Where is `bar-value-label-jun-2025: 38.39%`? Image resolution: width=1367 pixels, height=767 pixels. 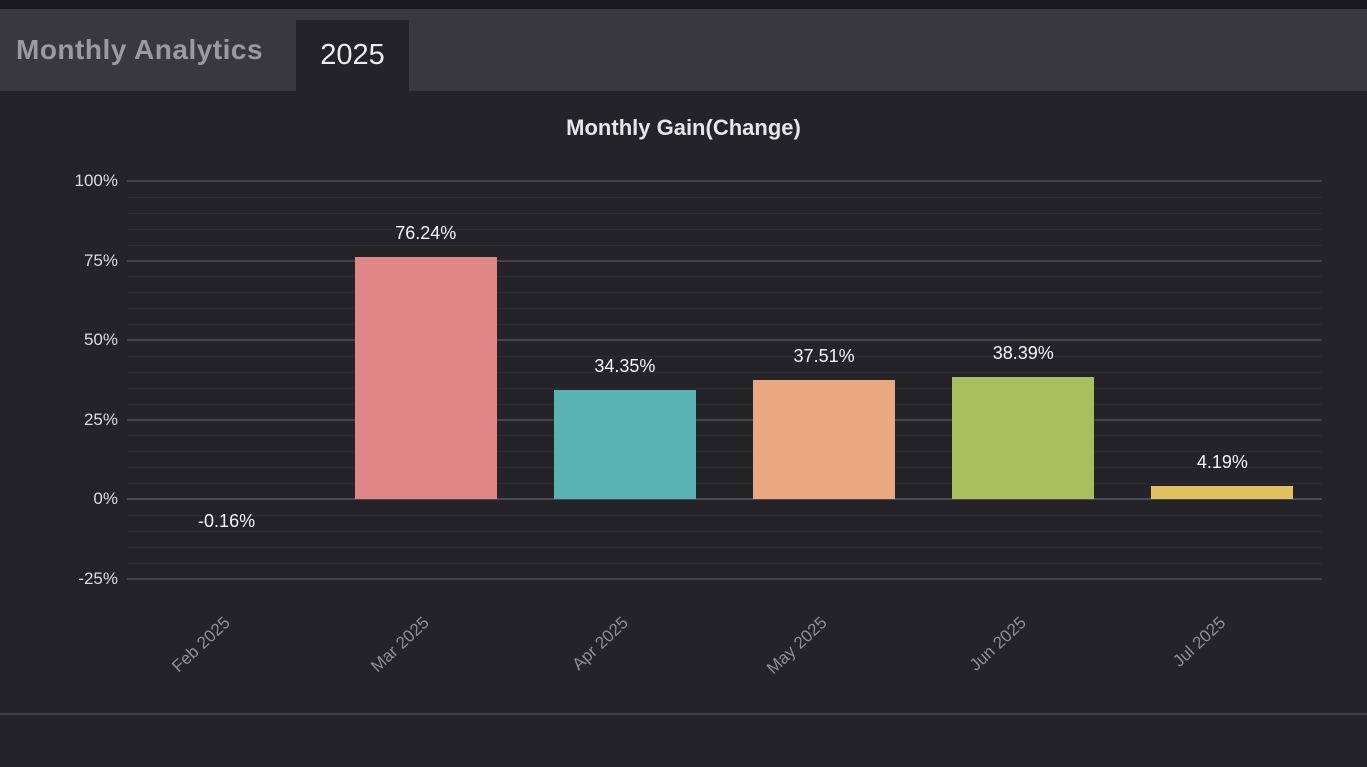 bar-value-label-jun-2025: 38.39% is located at coordinates (1023, 352).